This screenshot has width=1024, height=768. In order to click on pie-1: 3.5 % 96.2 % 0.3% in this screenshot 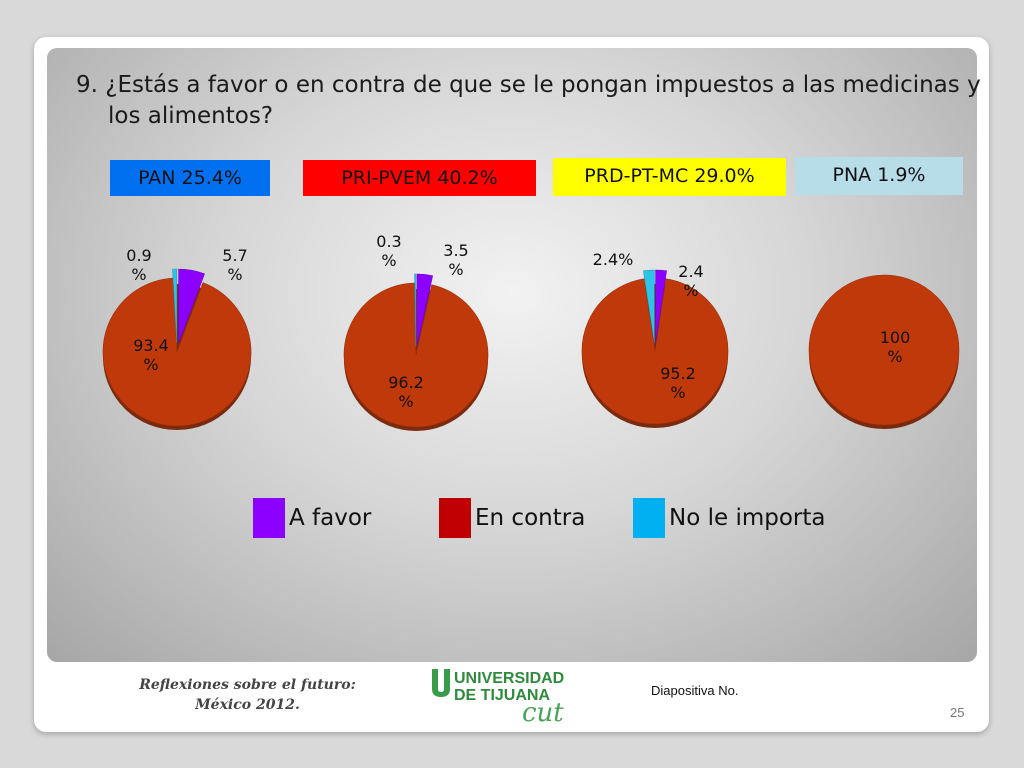, I will do `click(416, 331)`.